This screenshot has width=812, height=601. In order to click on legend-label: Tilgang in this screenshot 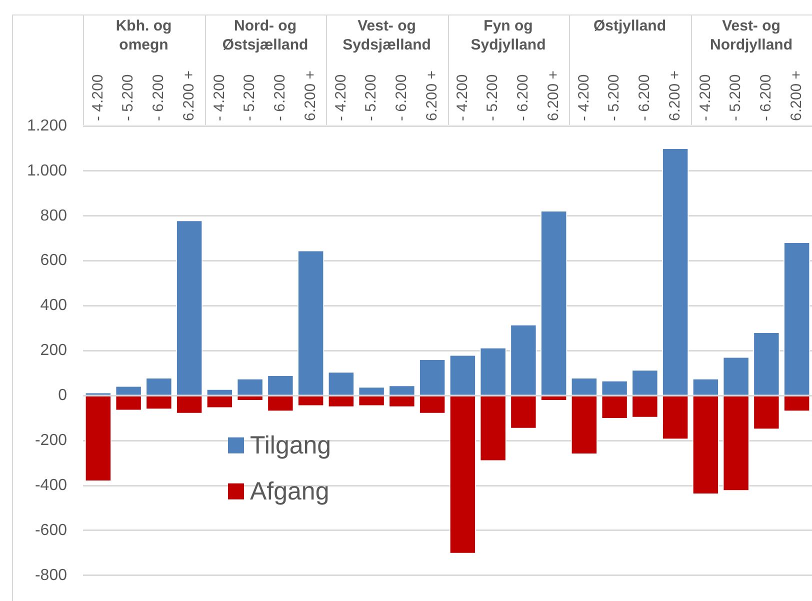, I will do `click(291, 445)`.